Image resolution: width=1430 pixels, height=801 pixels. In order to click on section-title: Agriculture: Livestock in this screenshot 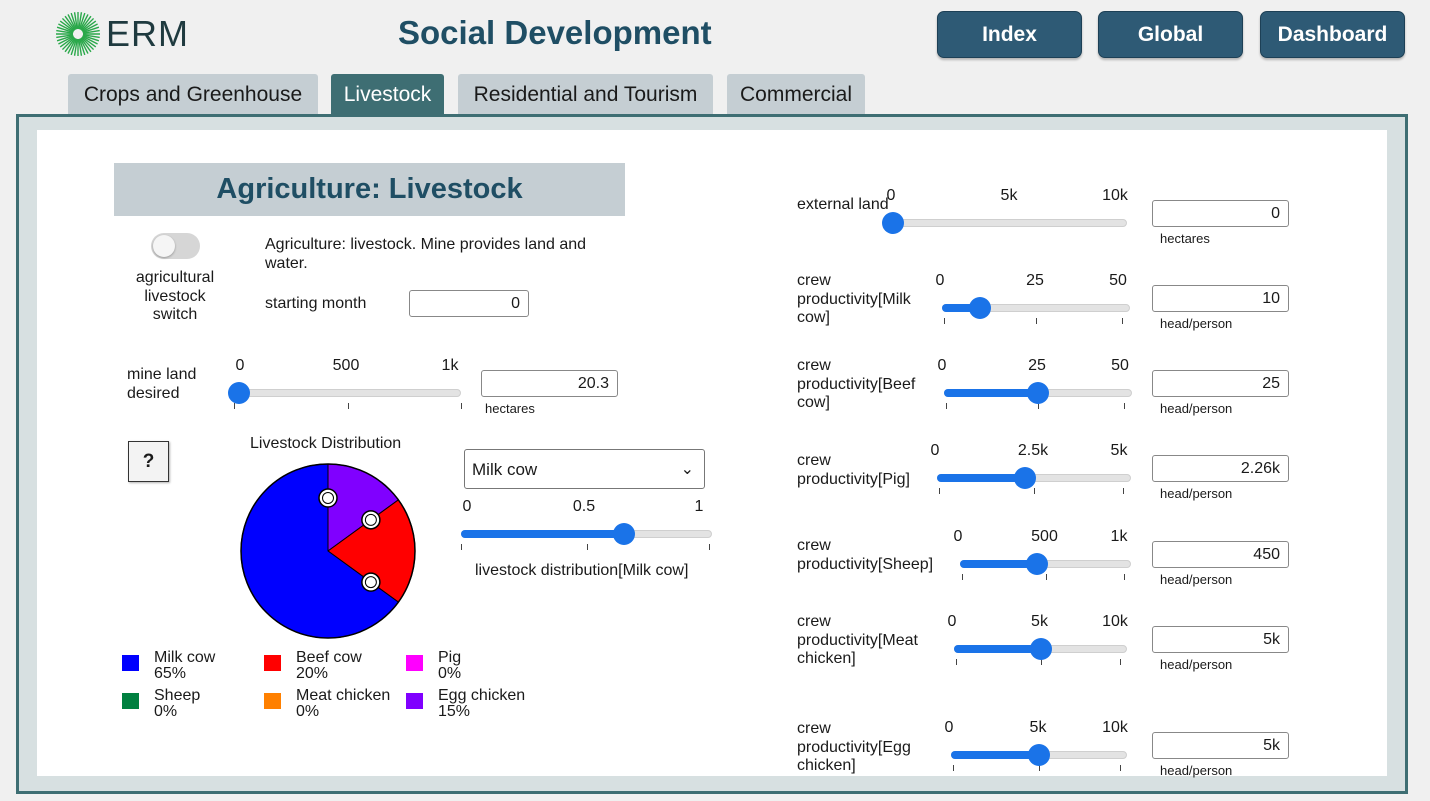, I will do `click(369, 189)`.